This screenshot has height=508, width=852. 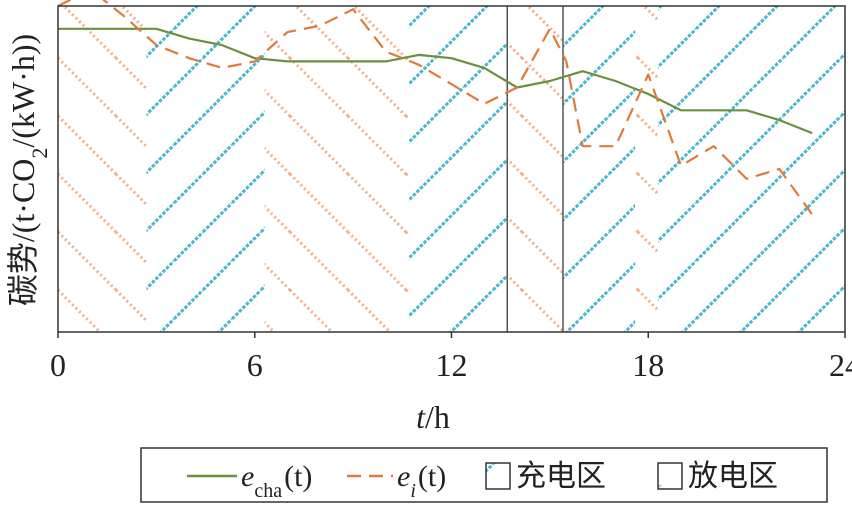 I want to click on legend-swatch-discharge, so click(x=670, y=476).